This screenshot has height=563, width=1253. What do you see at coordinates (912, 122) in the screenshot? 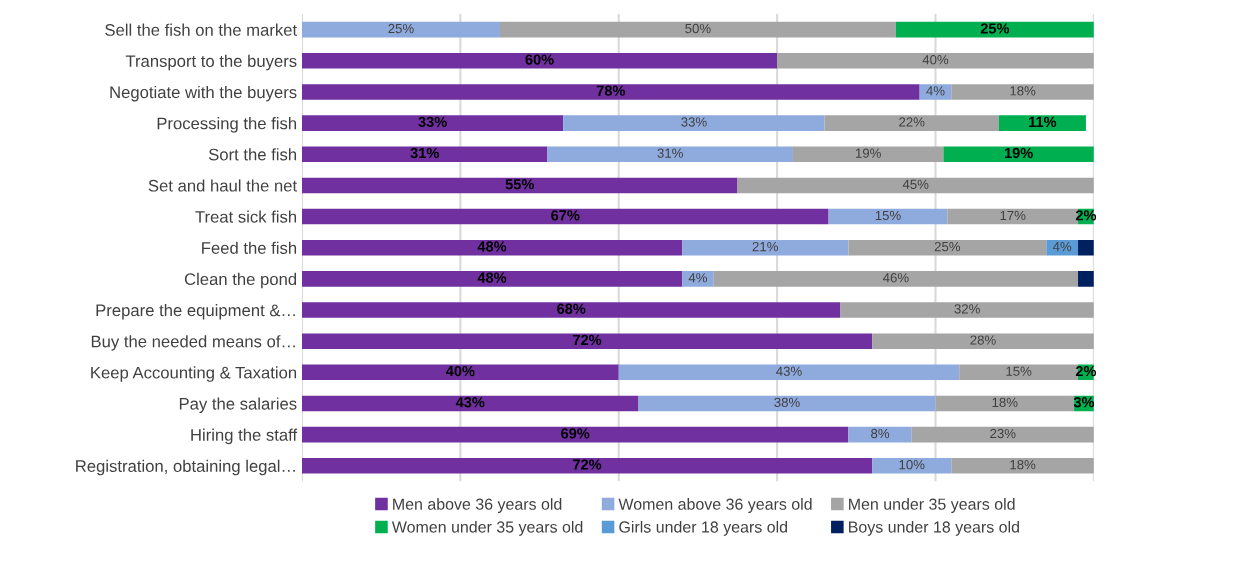
I see `data-label: 22%` at bounding box center [912, 122].